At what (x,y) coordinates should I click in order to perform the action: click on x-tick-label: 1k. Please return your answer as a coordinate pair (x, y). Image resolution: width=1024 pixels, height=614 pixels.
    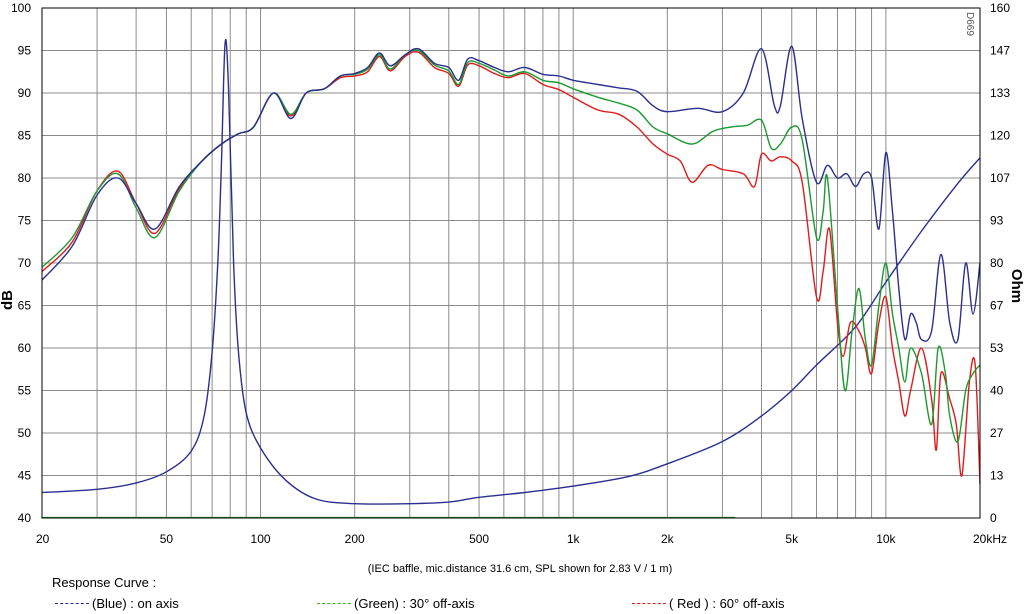
    Looking at the image, I should click on (574, 539).